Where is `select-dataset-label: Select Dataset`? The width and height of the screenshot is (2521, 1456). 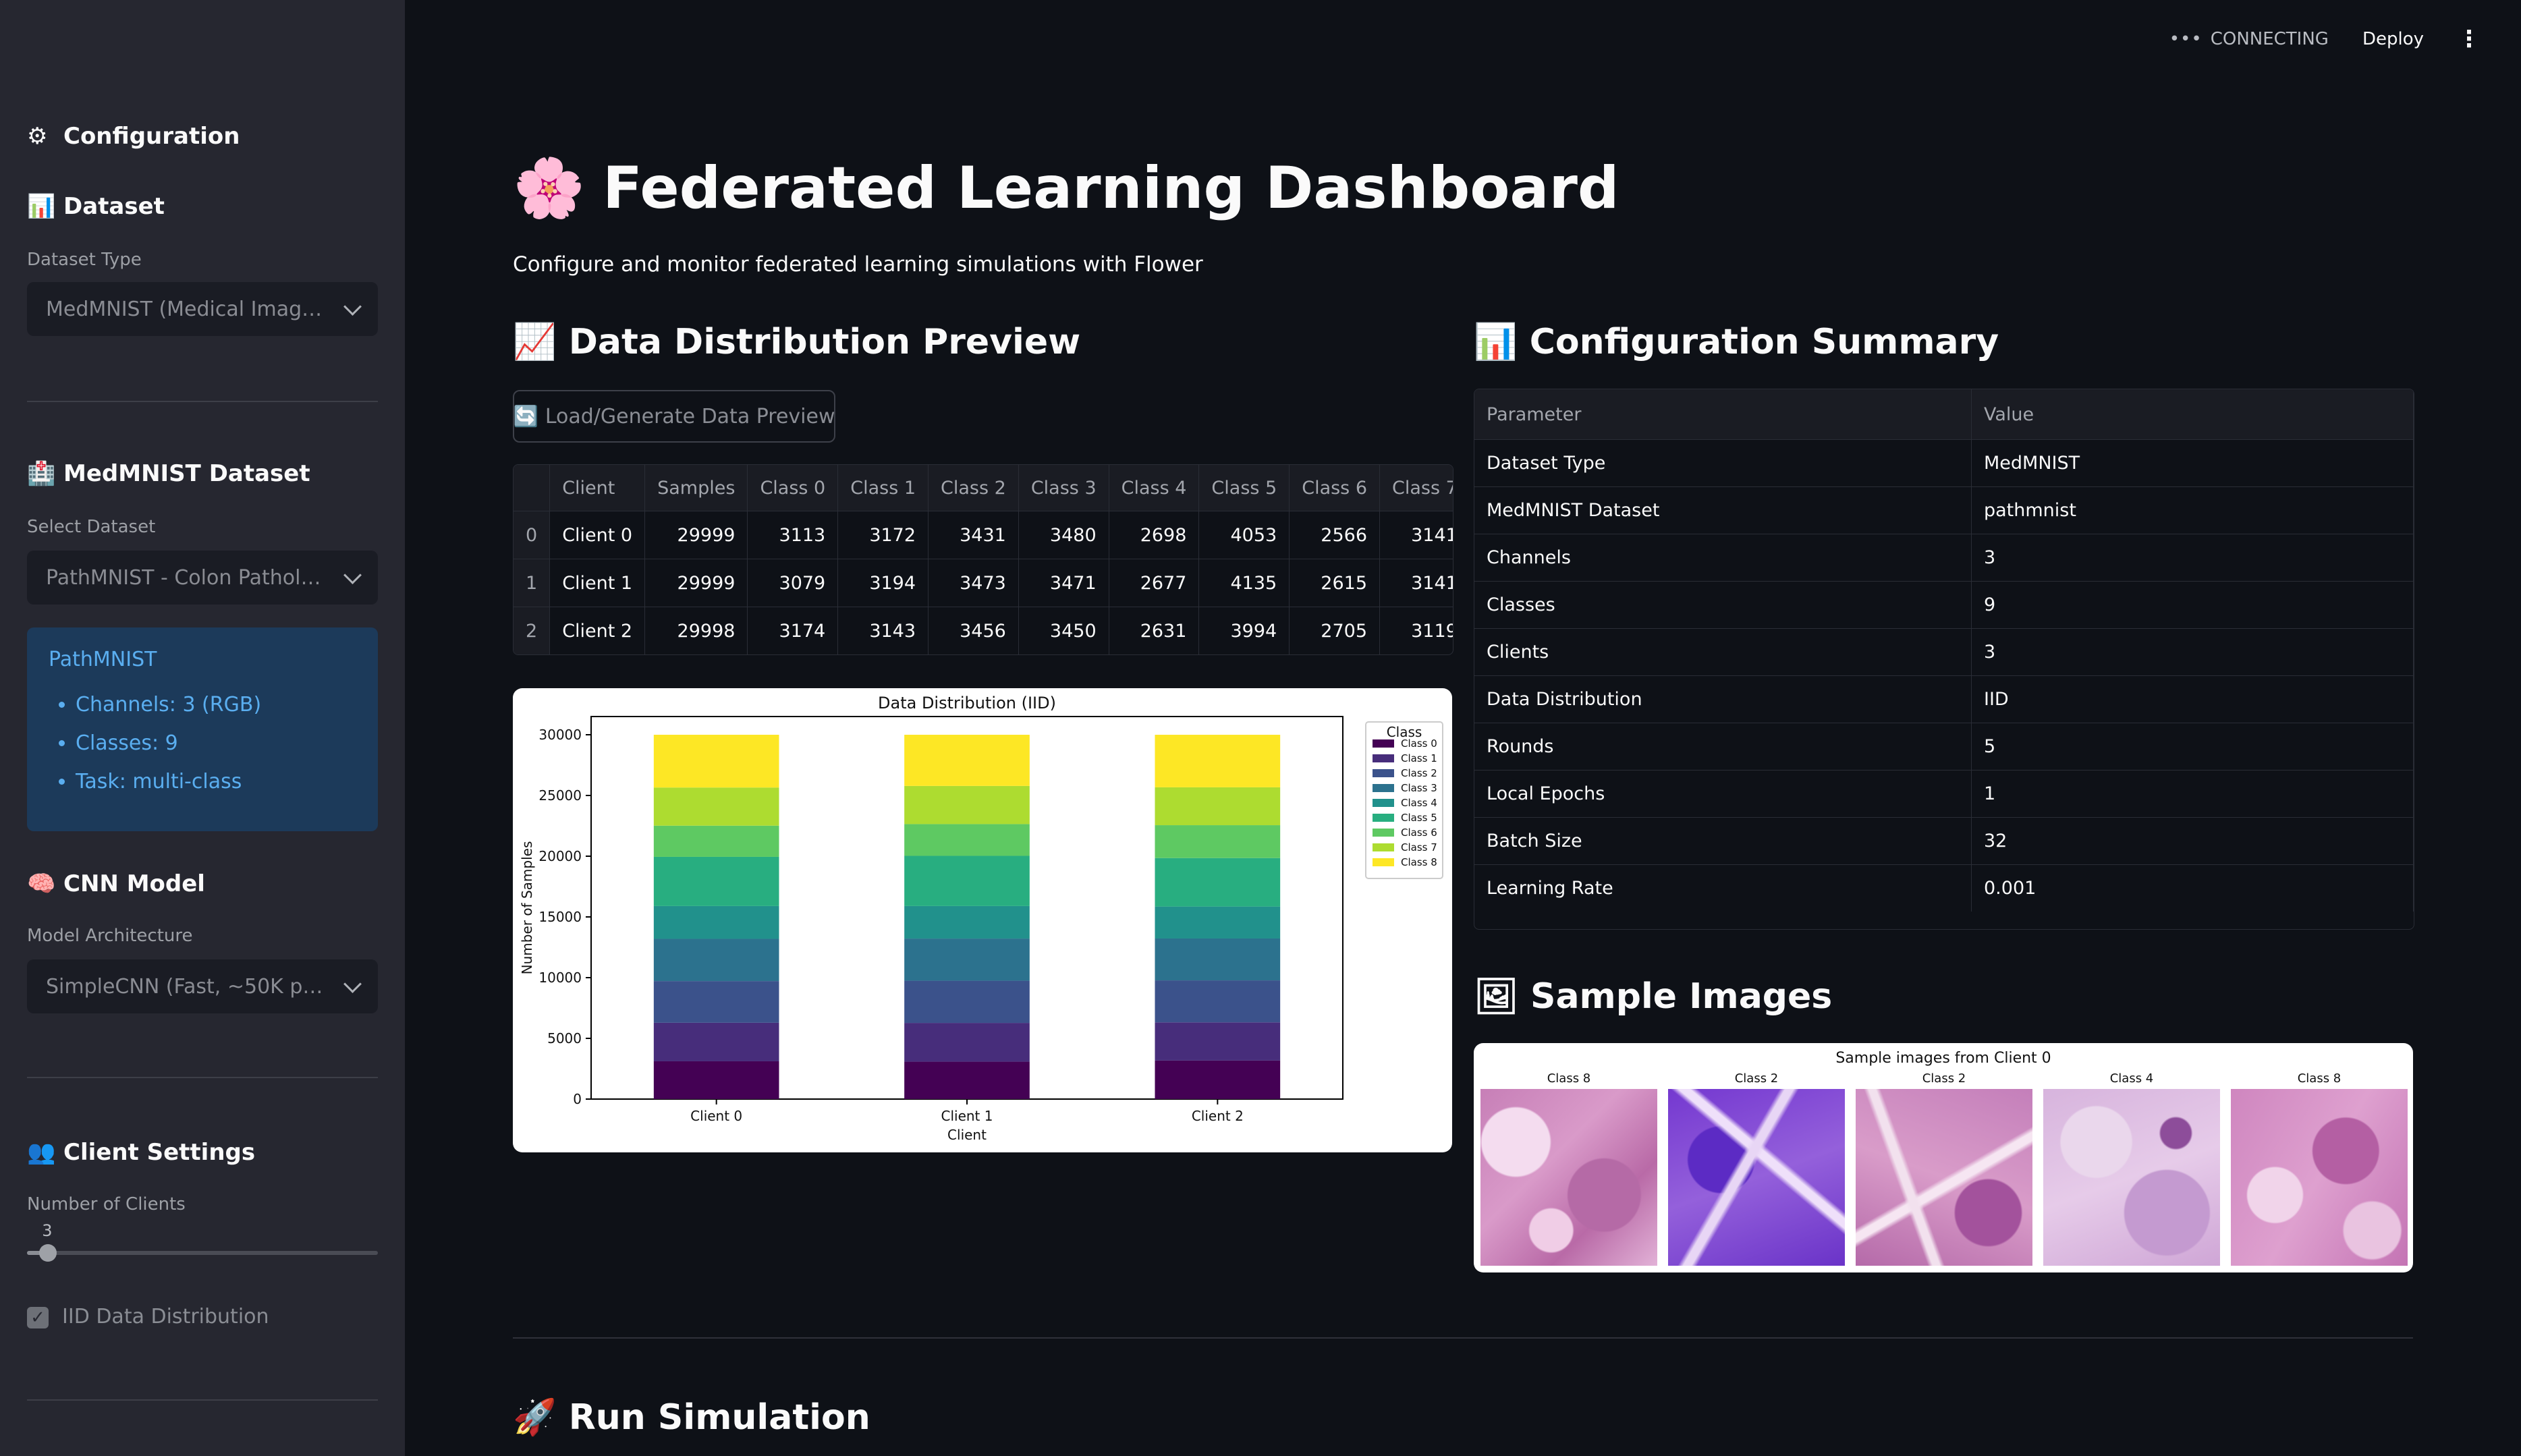
select-dataset-label: Select Dataset is located at coordinates (91, 527).